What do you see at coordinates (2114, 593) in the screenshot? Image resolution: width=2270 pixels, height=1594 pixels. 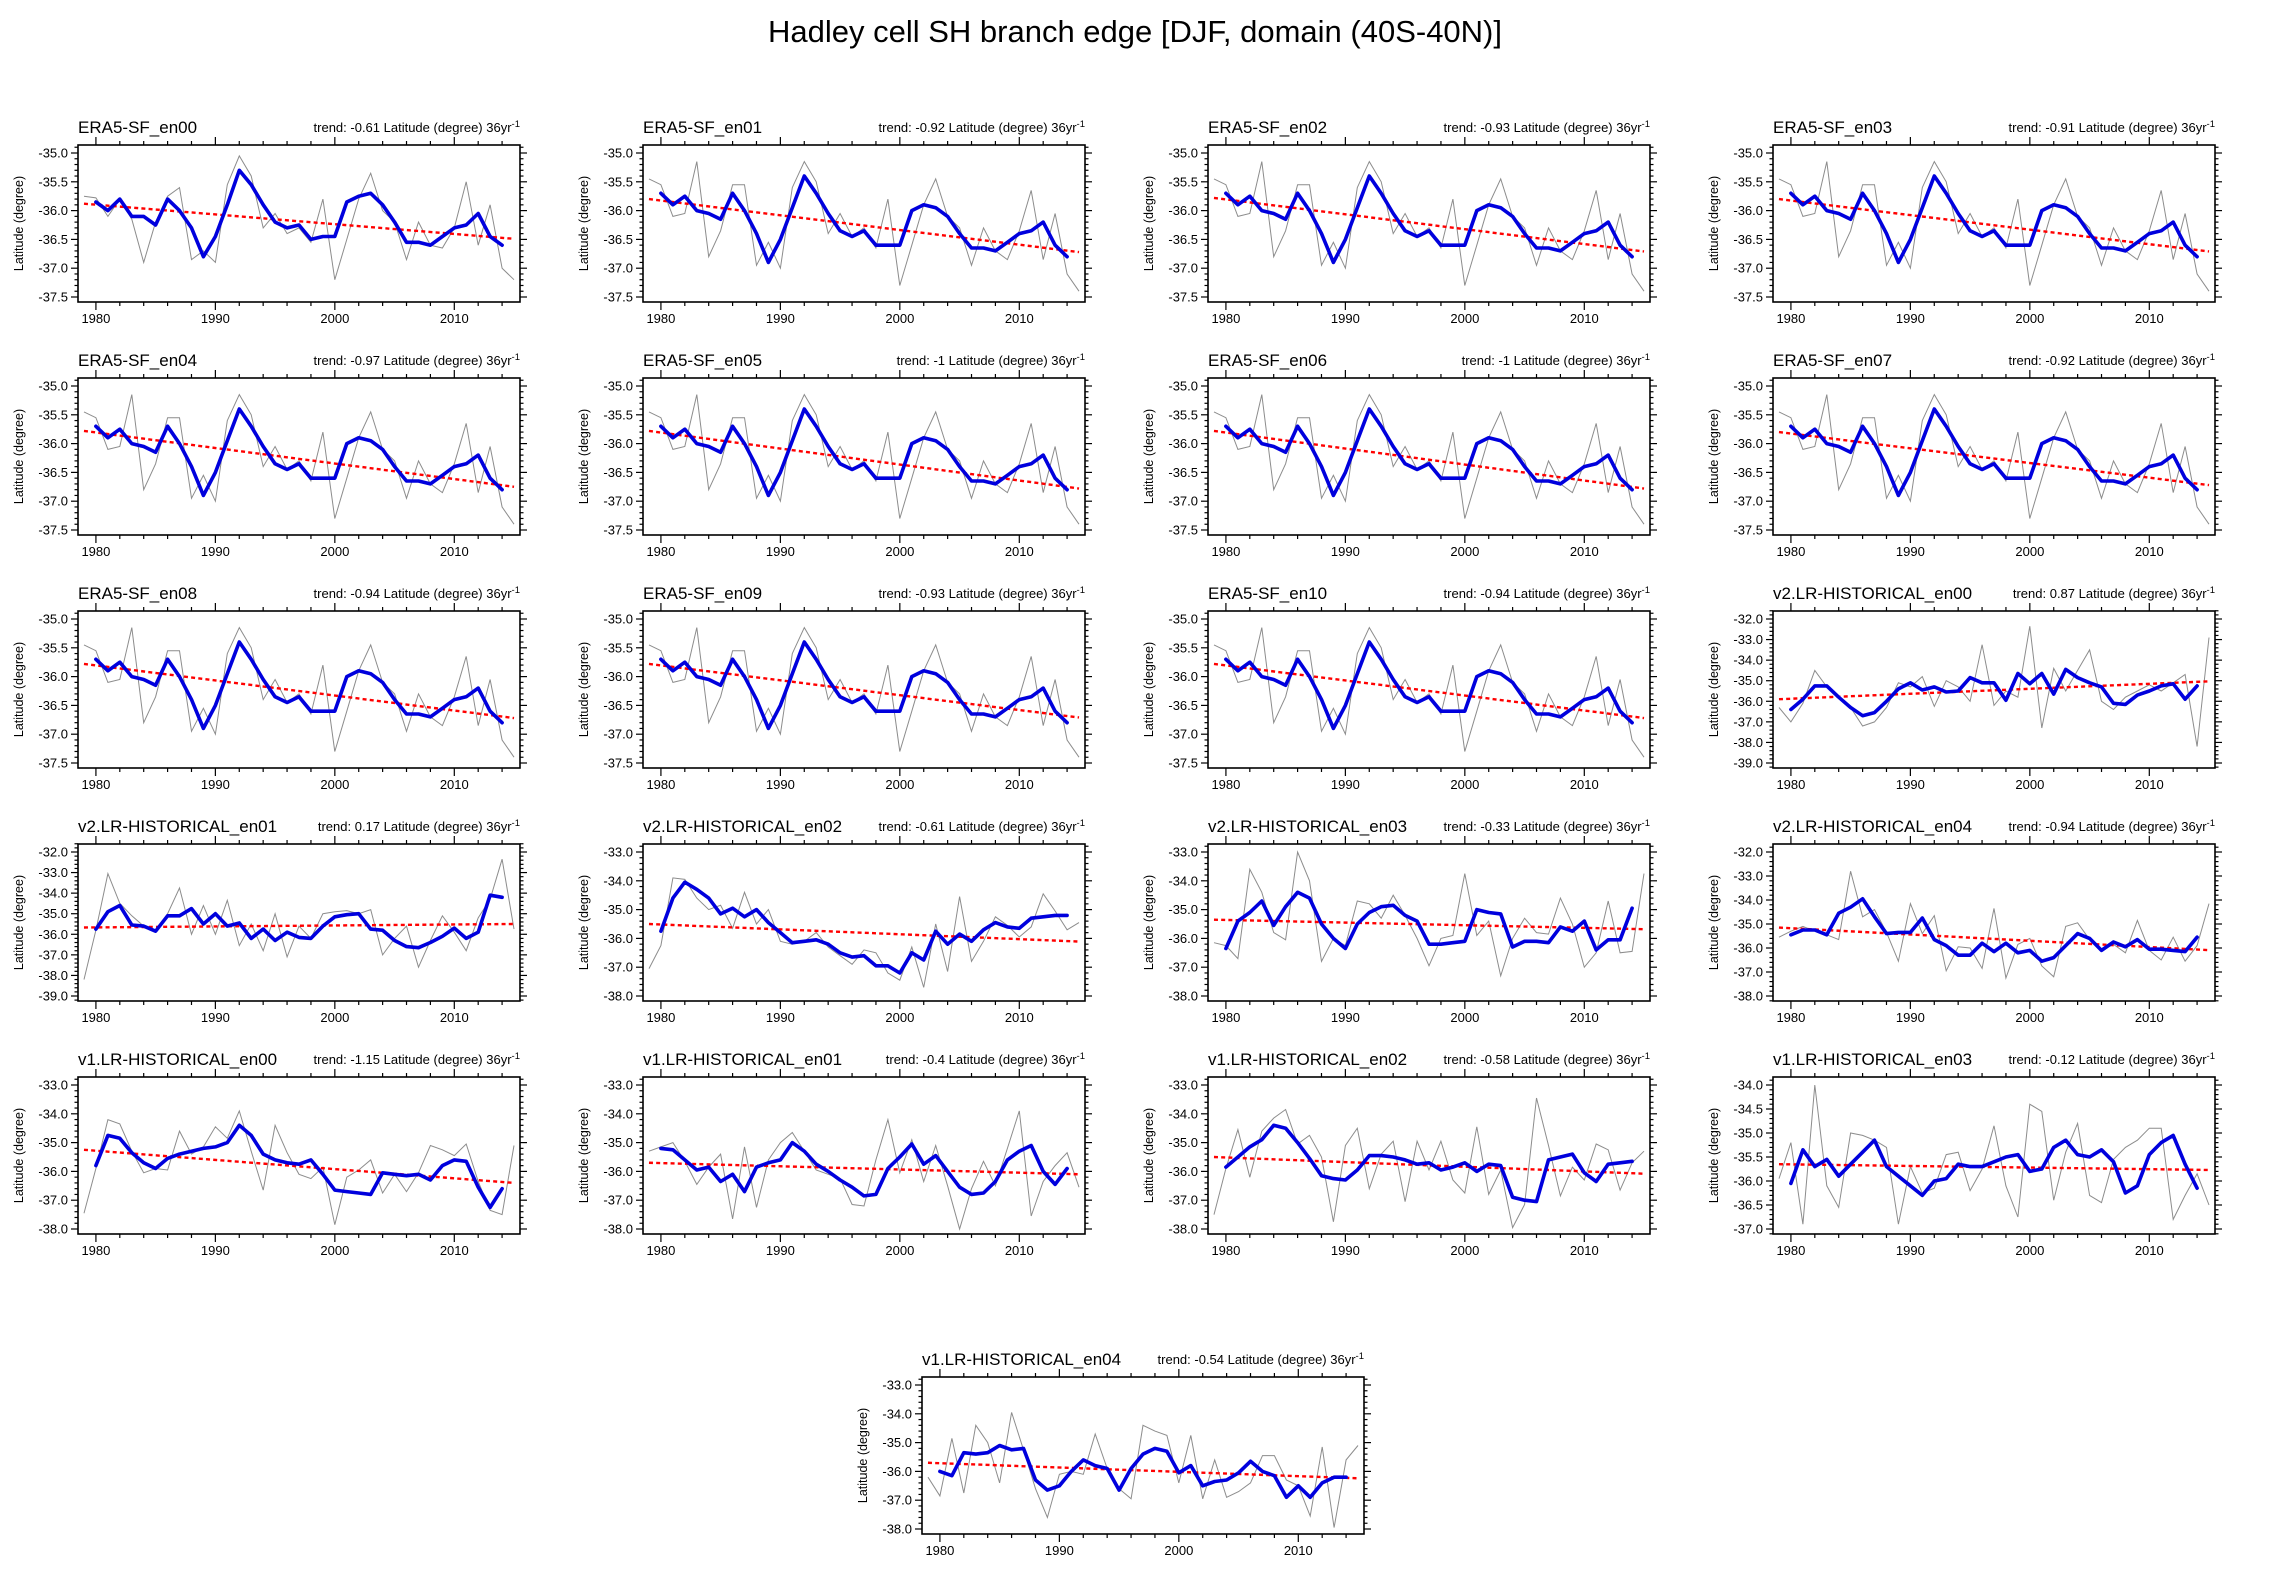 I see `trend-label: trend: 0.87 Latitude (degree) 36yr-1` at bounding box center [2114, 593].